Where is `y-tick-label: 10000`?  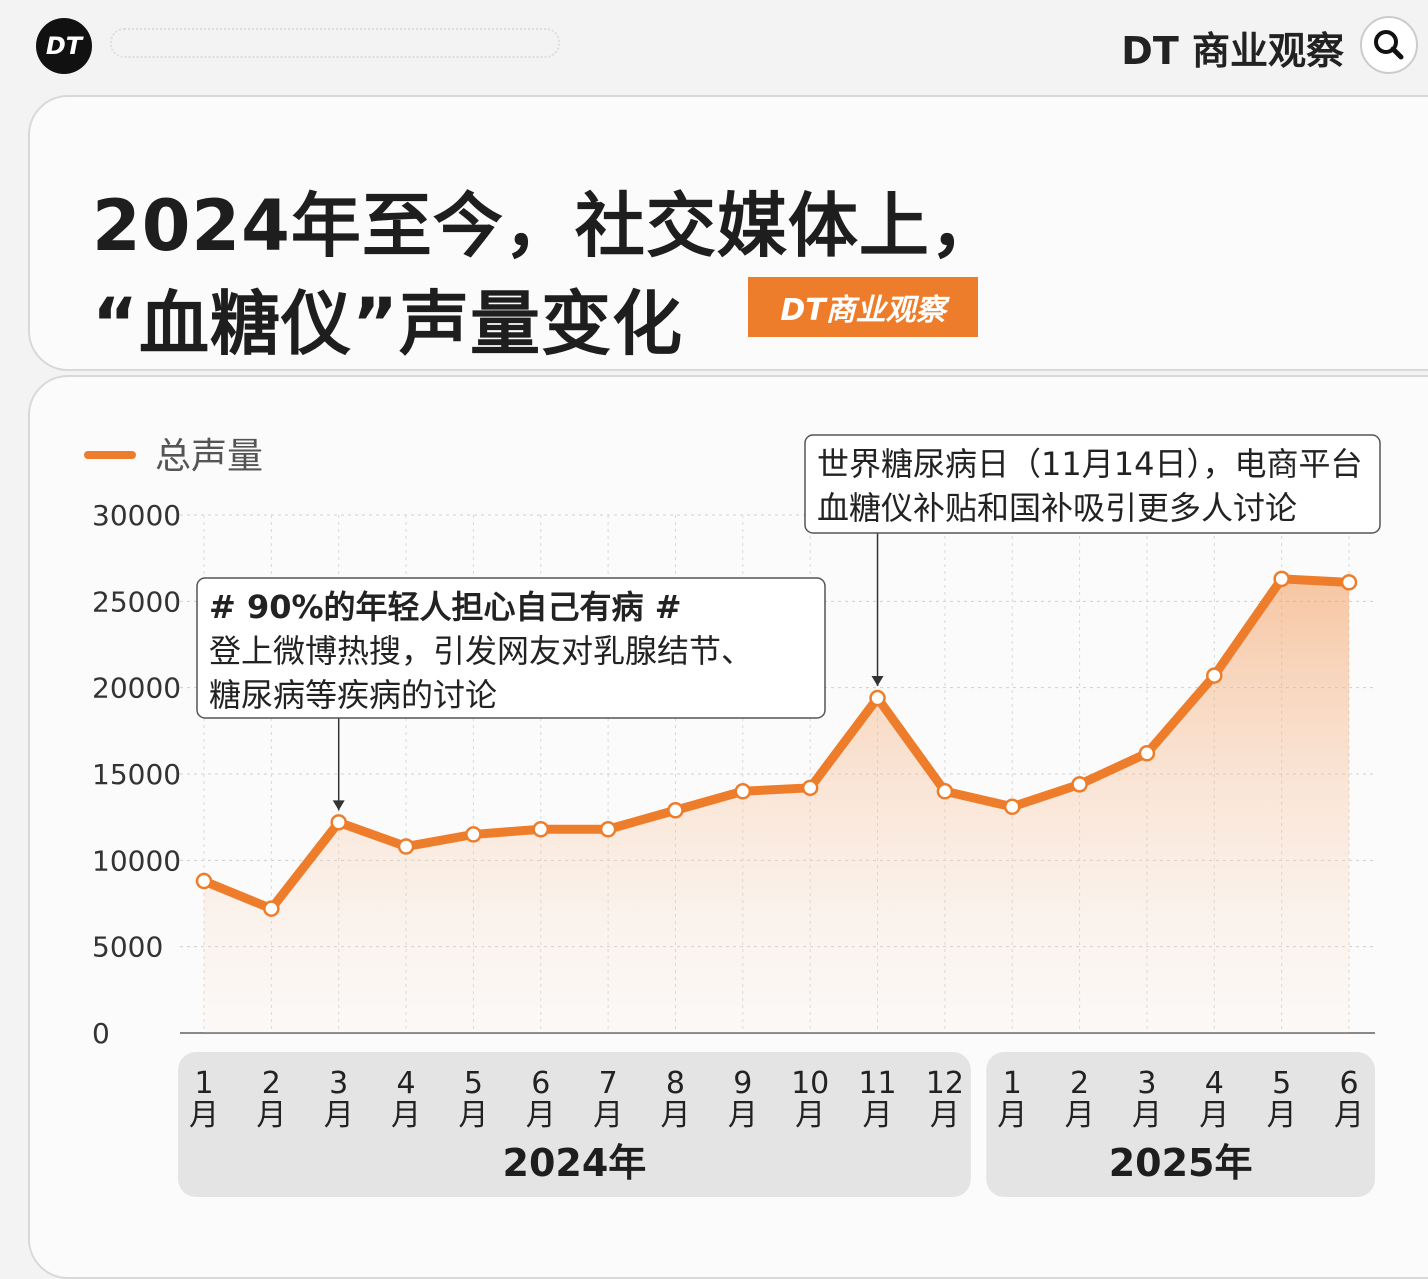
y-tick-label: 10000 is located at coordinates (136, 860).